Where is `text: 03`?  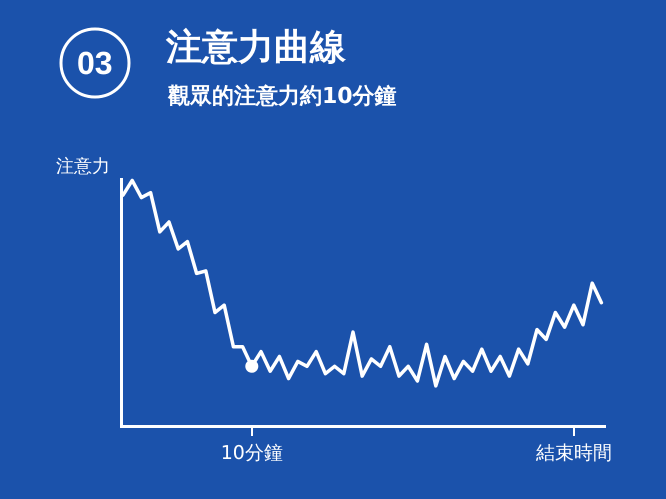
text: 03 is located at coordinates (95, 63).